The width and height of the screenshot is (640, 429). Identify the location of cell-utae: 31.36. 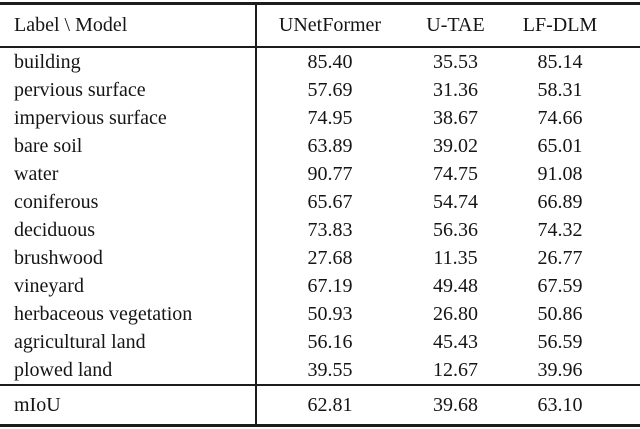
(455, 89).